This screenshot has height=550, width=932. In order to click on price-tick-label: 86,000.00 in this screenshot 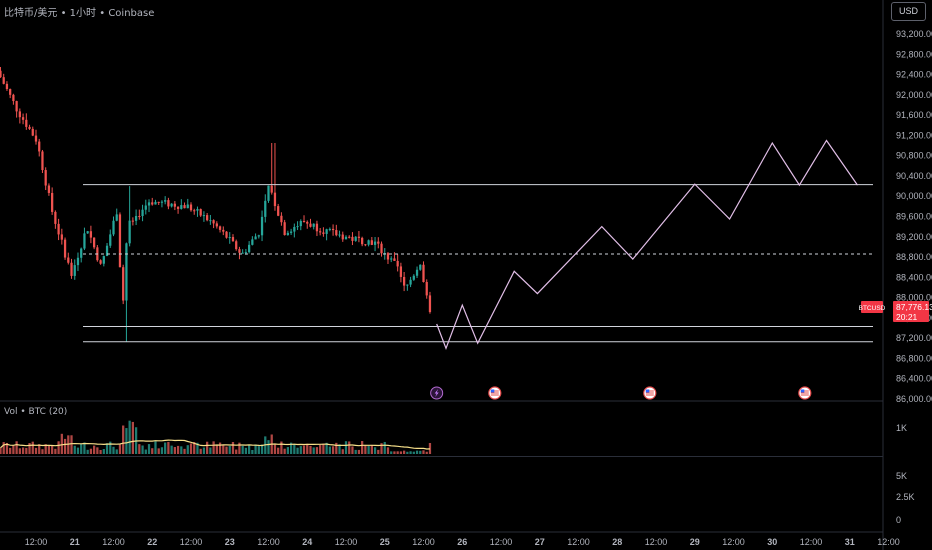, I will do `click(914, 399)`.